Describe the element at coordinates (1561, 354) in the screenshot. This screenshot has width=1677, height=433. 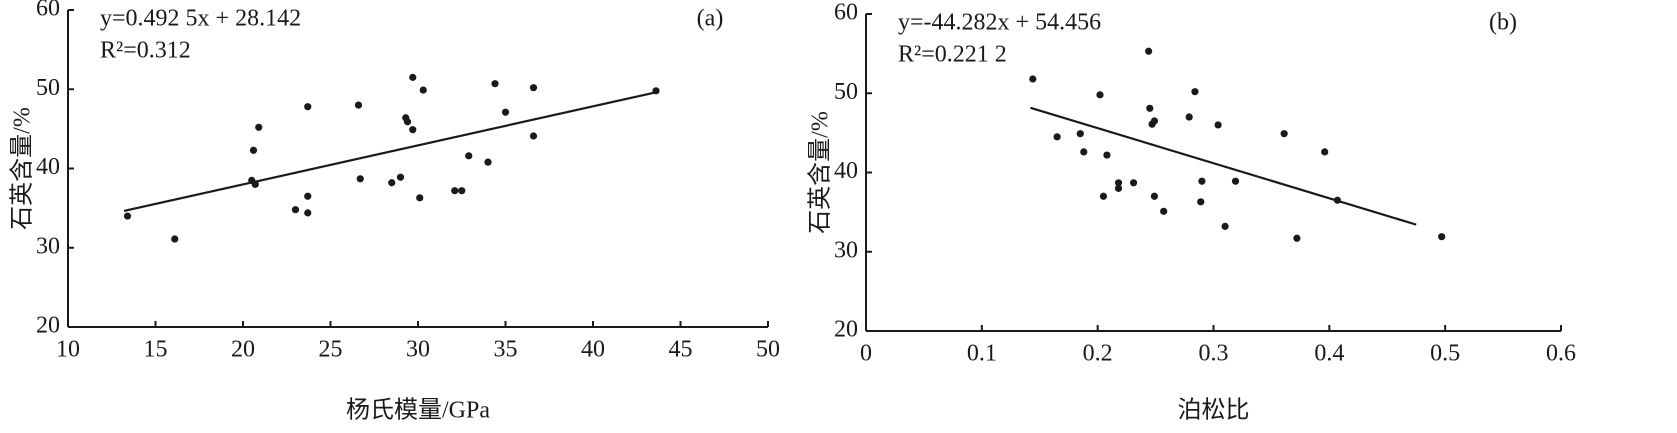
I see `x-tick-label: 0.6` at that location.